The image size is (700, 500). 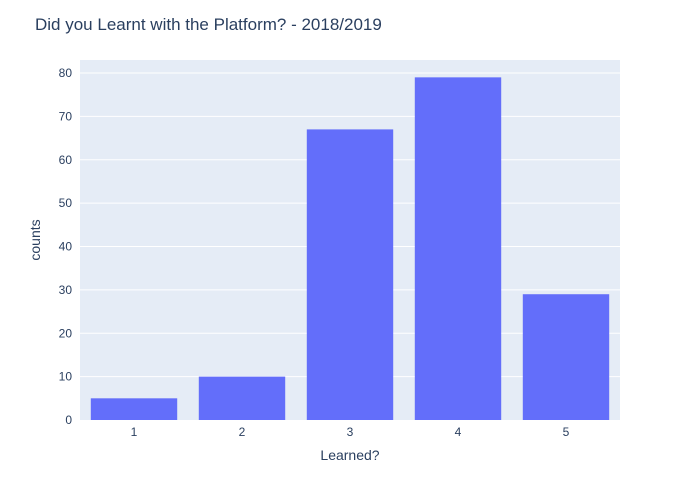 What do you see at coordinates (66, 377) in the screenshot?
I see `y-tick-label: 10` at bounding box center [66, 377].